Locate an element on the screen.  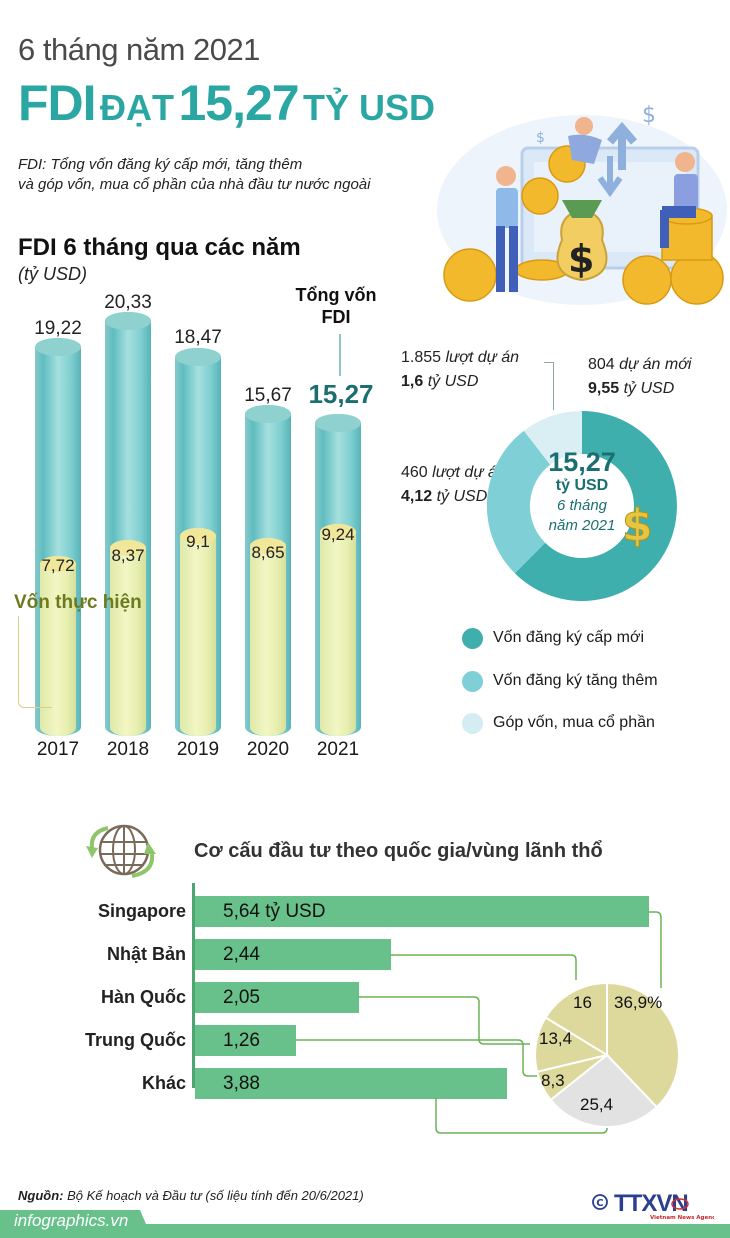
cylinder-2020 is located at coordinates (268, 570).